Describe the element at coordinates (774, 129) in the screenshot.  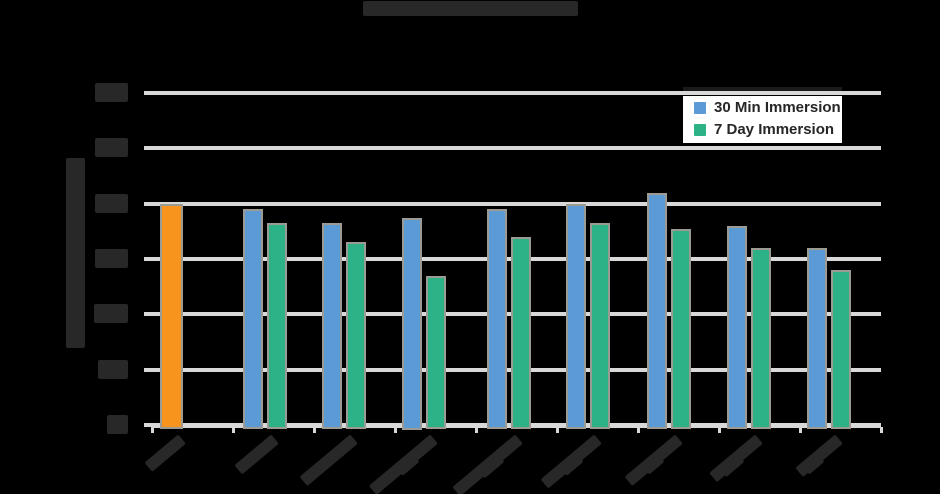
I see `legend-label-7-day: 7 Day Immersion` at that location.